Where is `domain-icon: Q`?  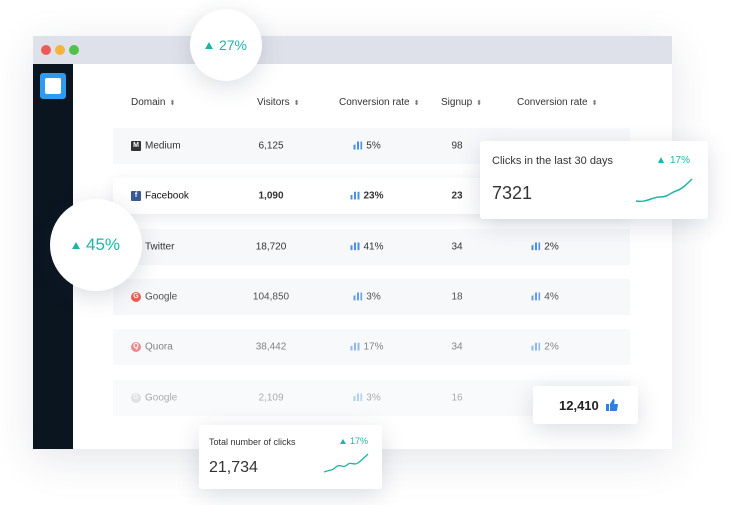 domain-icon: Q is located at coordinates (136, 347).